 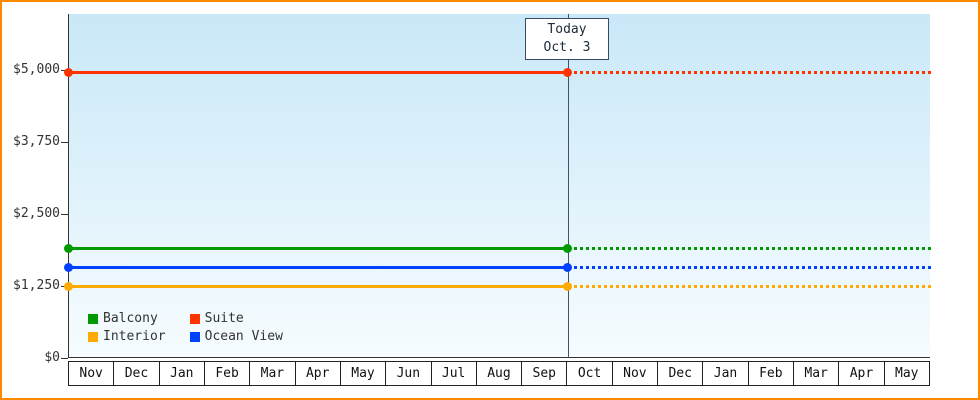 I want to click on suite-projection-line, so click(x=749, y=72).